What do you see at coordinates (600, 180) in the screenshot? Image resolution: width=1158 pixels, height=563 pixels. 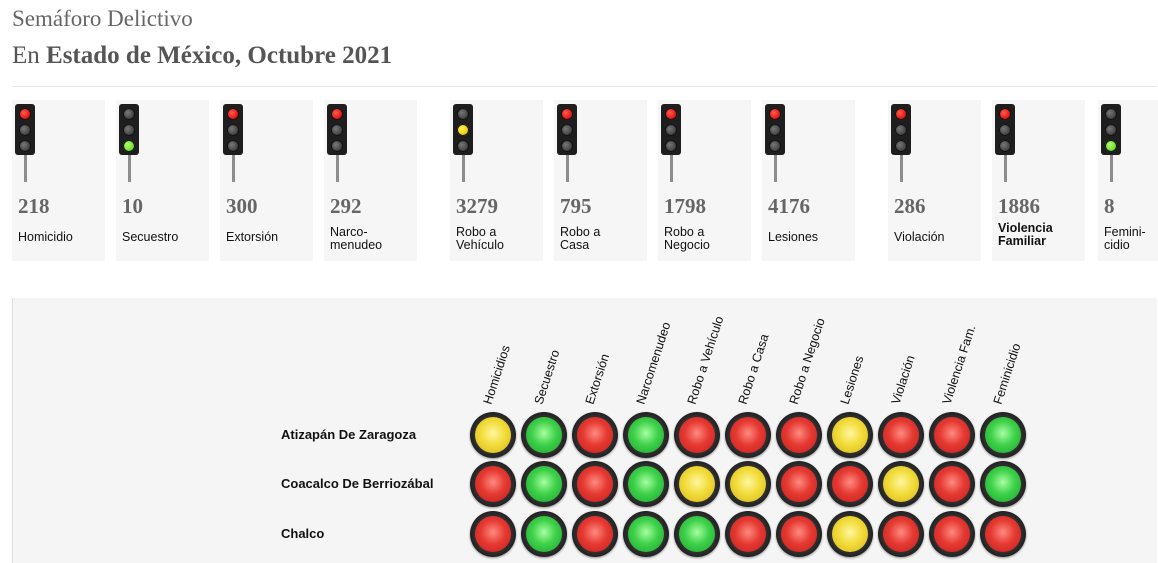 I see `indicator-card: 795 Robo a Casa` at bounding box center [600, 180].